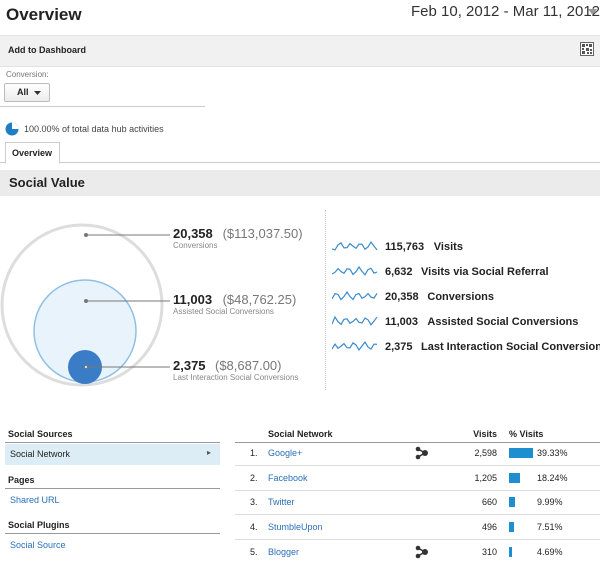  I want to click on tab-line, so click(300, 162).